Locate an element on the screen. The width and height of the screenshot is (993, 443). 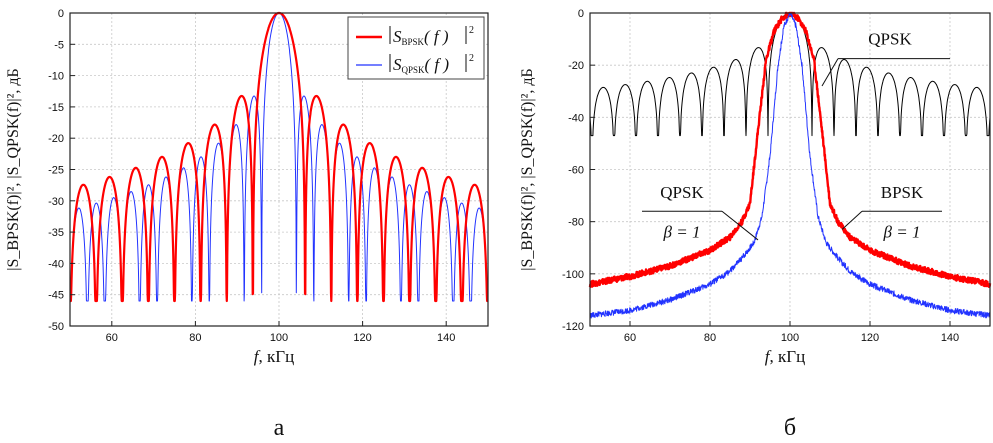
y-tick-label: -30 is located at coordinates (56, 202).